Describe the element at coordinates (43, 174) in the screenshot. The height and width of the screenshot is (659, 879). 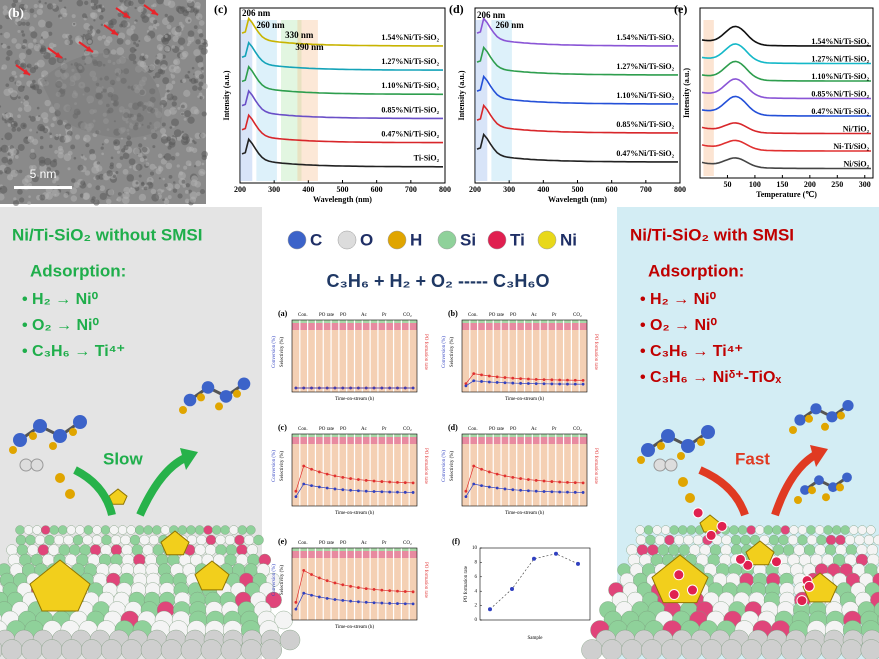
I see `scale-label: 5 nm` at that location.